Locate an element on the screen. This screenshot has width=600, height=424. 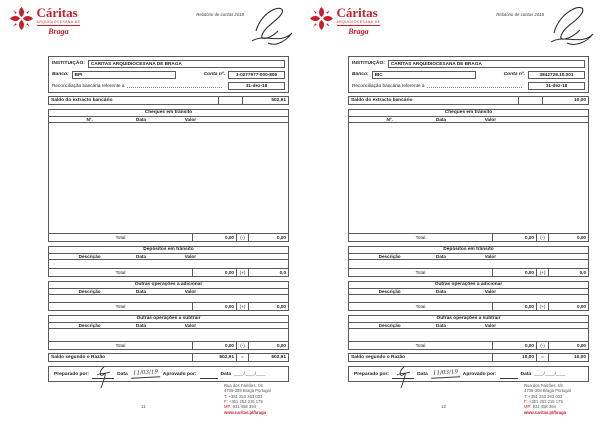
ledger-balance-label: Saldo segundo o Razão is located at coordinates (78, 358).